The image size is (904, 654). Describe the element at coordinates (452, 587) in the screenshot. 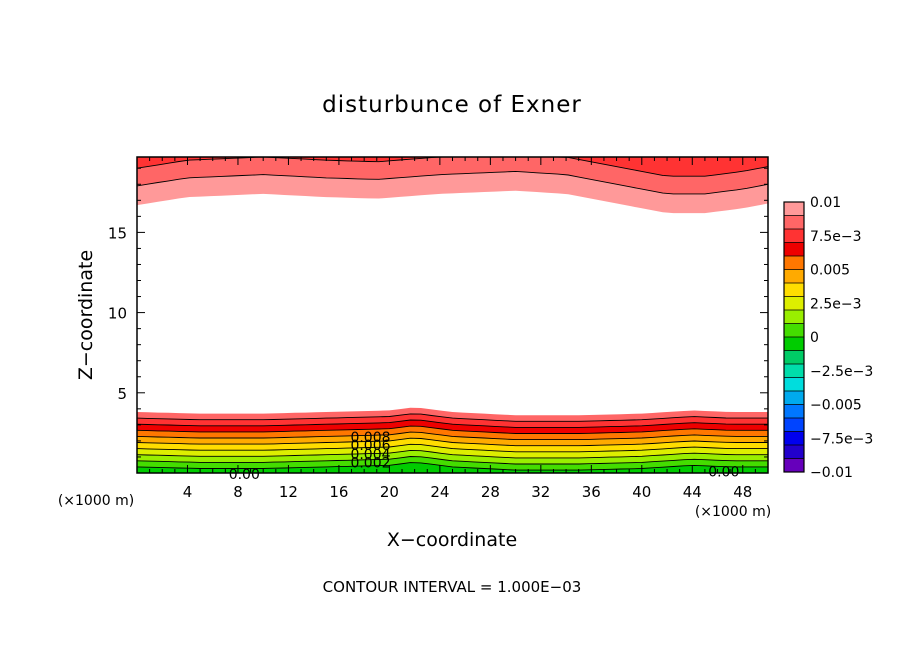

I see `contour-interval-note: CONTOUR INTERVAL = 1.000E−03` at that location.